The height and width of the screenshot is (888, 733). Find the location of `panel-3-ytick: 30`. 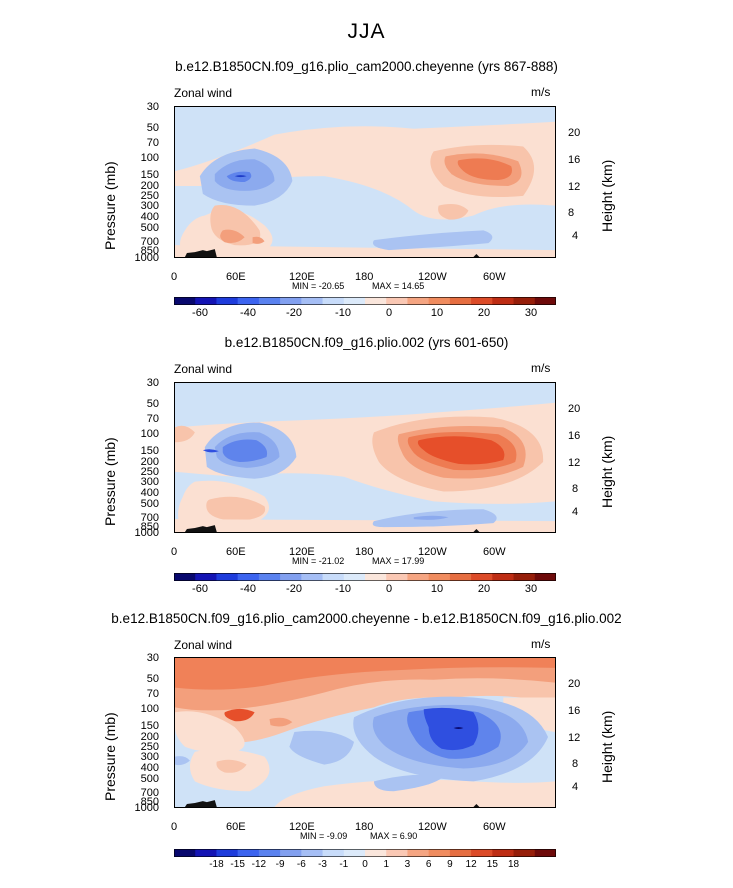

panel-3-ytick: 30 is located at coordinates (152, 658).